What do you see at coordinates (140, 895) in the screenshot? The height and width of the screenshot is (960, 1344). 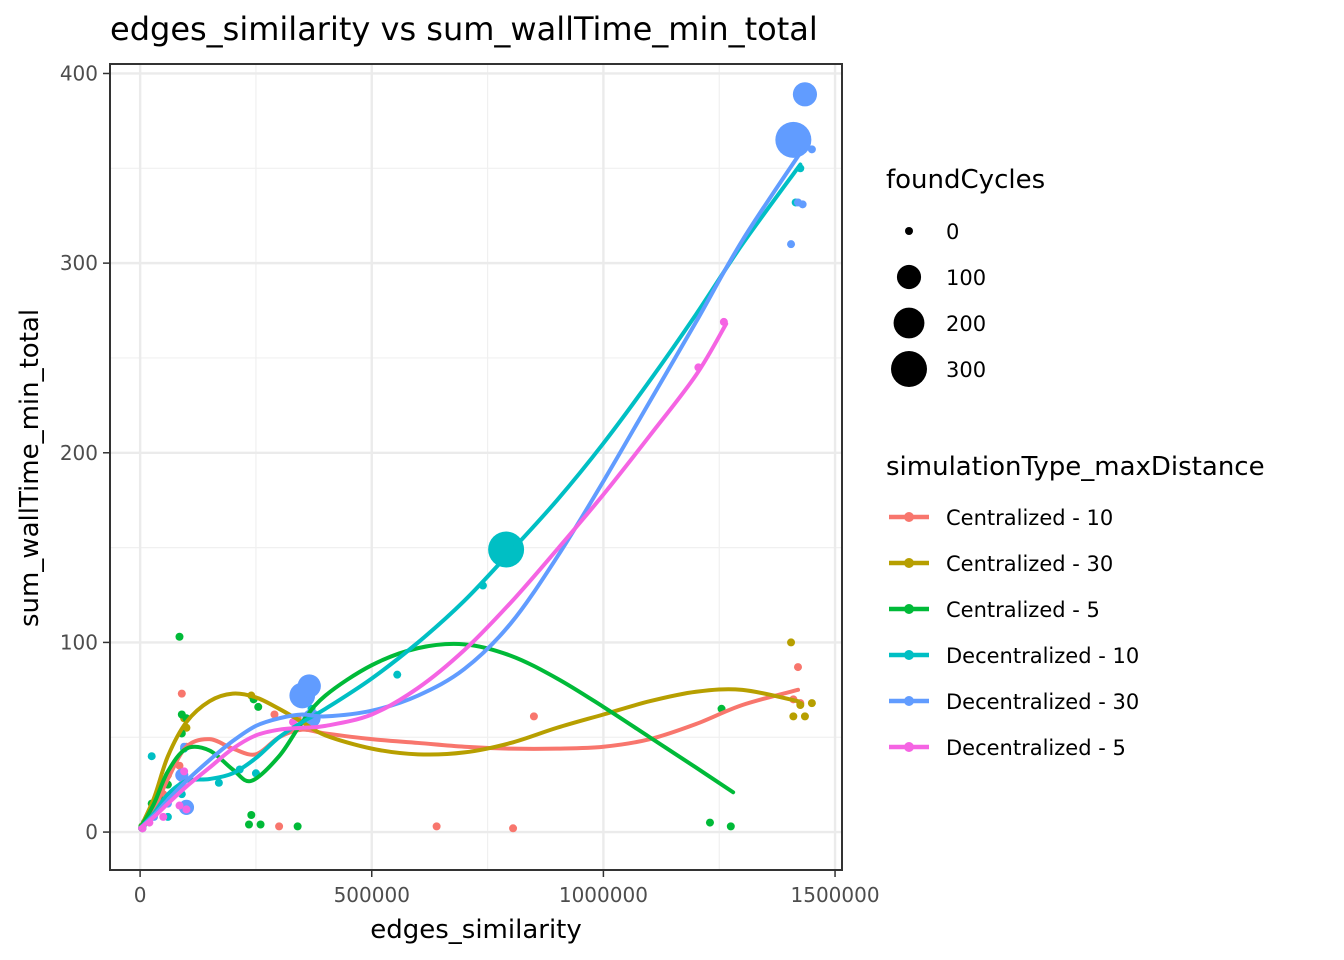 I see `x-tick-label: 0` at bounding box center [140, 895].